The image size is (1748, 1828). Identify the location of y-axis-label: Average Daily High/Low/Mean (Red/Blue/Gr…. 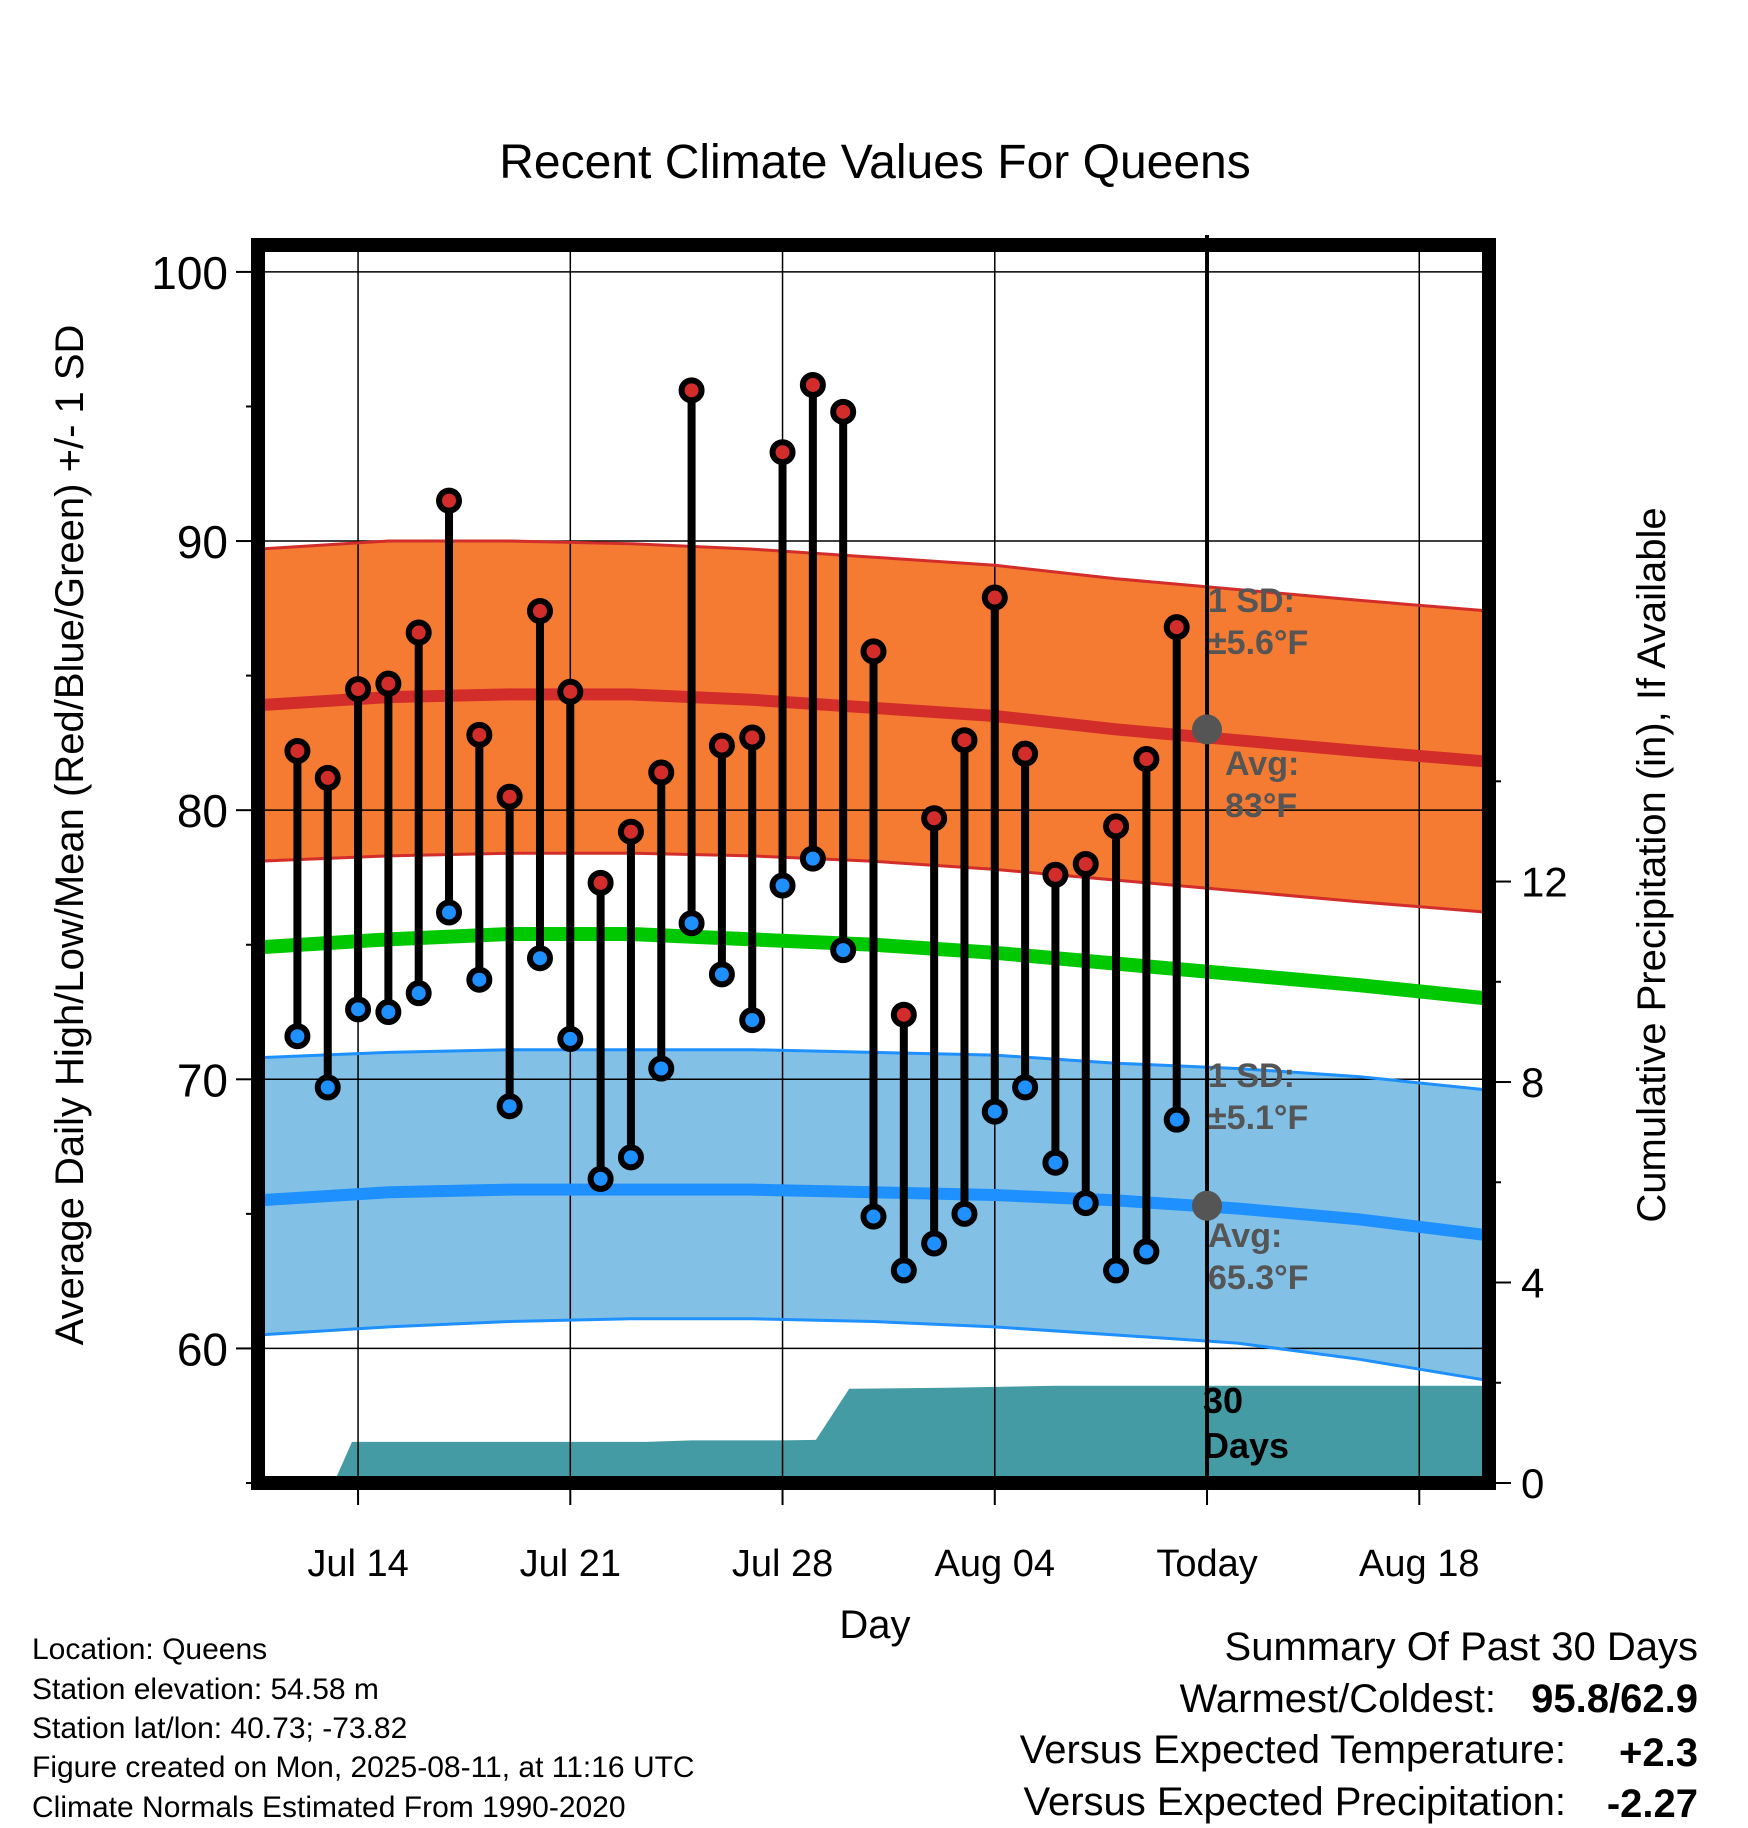
(70, 835).